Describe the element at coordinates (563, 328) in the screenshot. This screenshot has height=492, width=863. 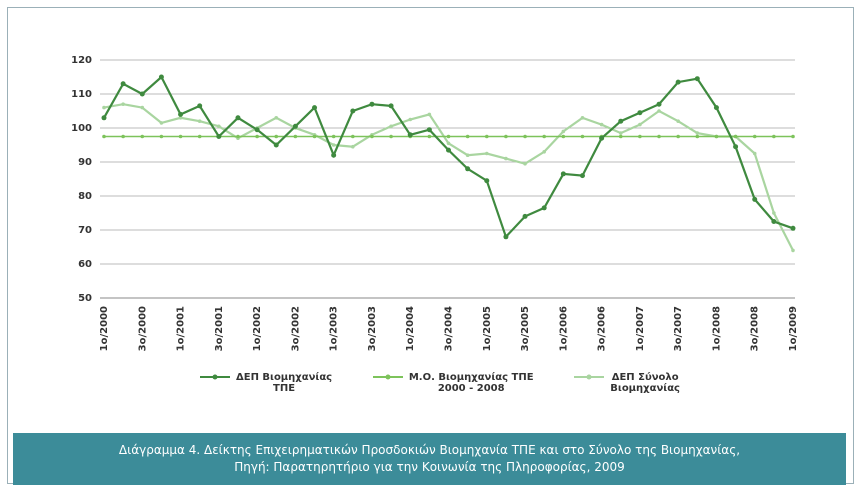
I see `x-tick-label: 1o/2006` at that location.